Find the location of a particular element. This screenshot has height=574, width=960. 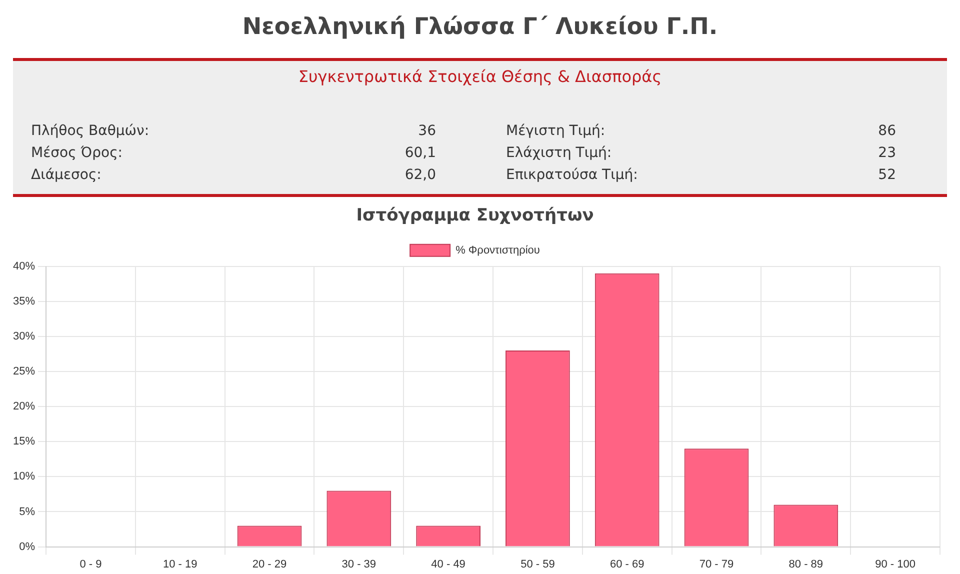

x-tick-label: 60 - 69 is located at coordinates (627, 564).